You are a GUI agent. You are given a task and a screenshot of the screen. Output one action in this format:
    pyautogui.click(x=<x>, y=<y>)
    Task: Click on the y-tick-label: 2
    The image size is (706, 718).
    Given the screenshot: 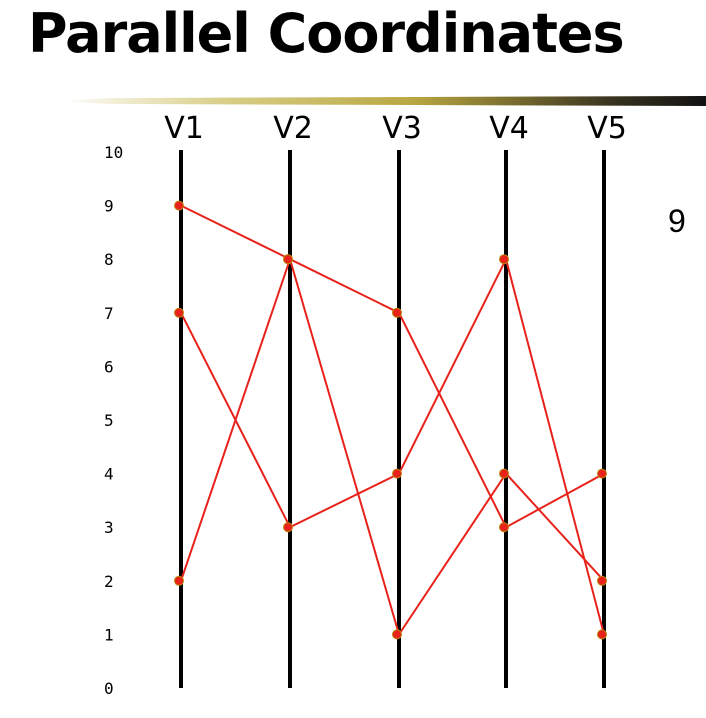 What is the action you would take?
    pyautogui.click(x=109, y=581)
    